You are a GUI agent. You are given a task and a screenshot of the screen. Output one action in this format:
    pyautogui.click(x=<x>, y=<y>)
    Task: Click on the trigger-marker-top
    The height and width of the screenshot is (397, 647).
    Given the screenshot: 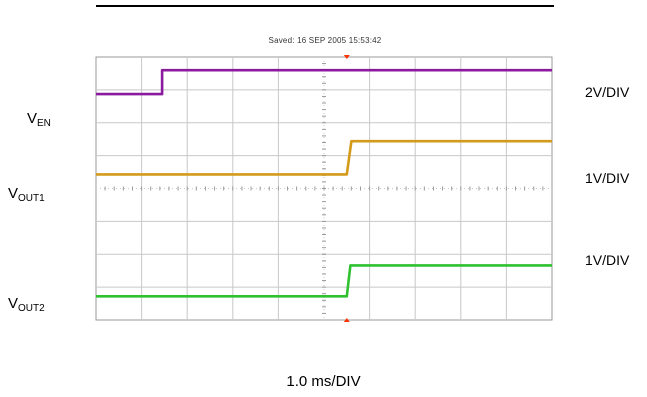 What is the action you would take?
    pyautogui.click(x=346, y=57)
    